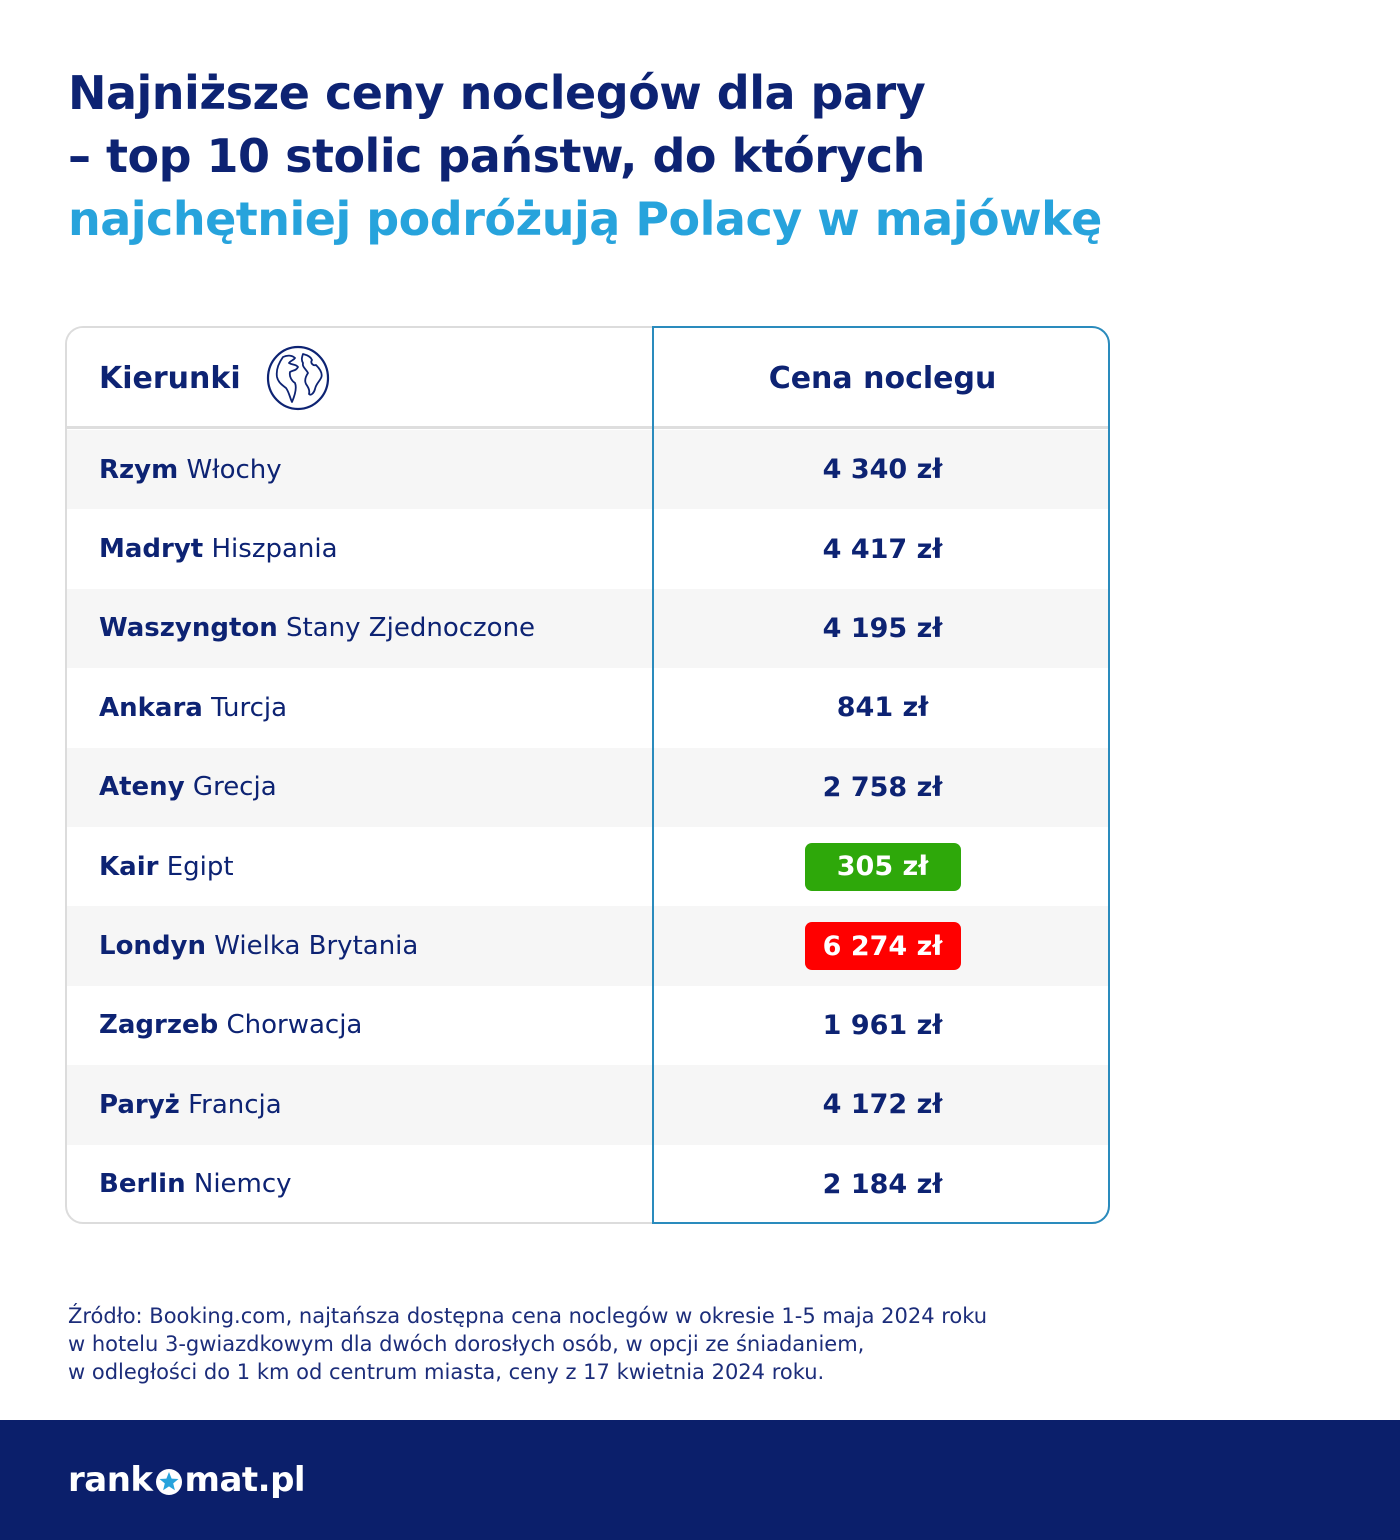 This screenshot has width=1400, height=1540. Describe the element at coordinates (587, 707) in the screenshot. I see `table-row: Ankara Turcja 841 zł` at that location.